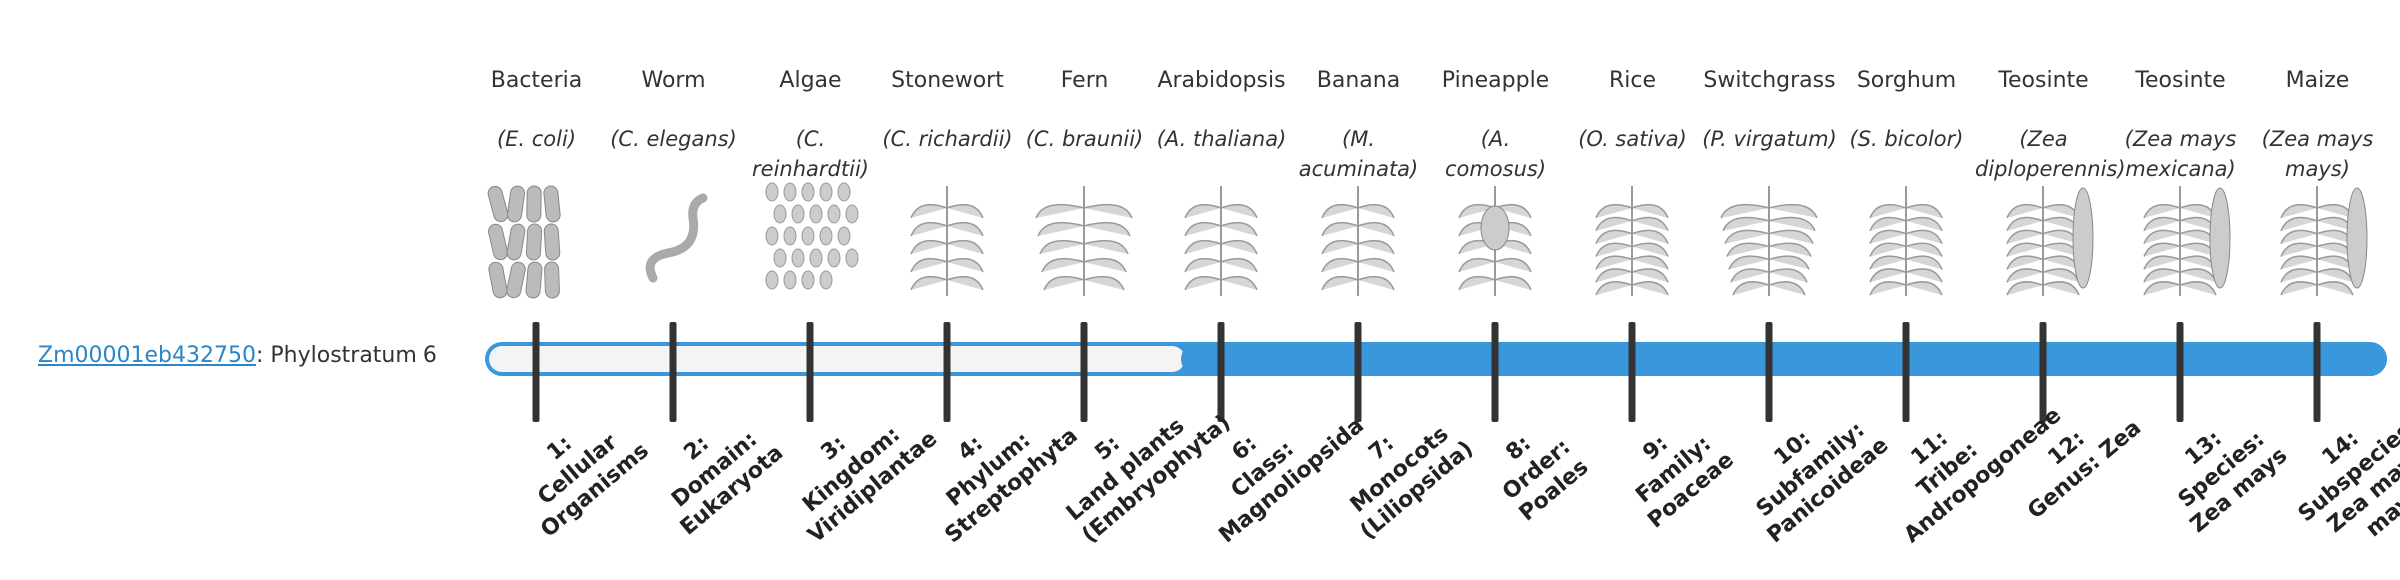 This screenshot has height=580, width=2400. I want to click on organism-name: Teosinte, so click(2043, 80).